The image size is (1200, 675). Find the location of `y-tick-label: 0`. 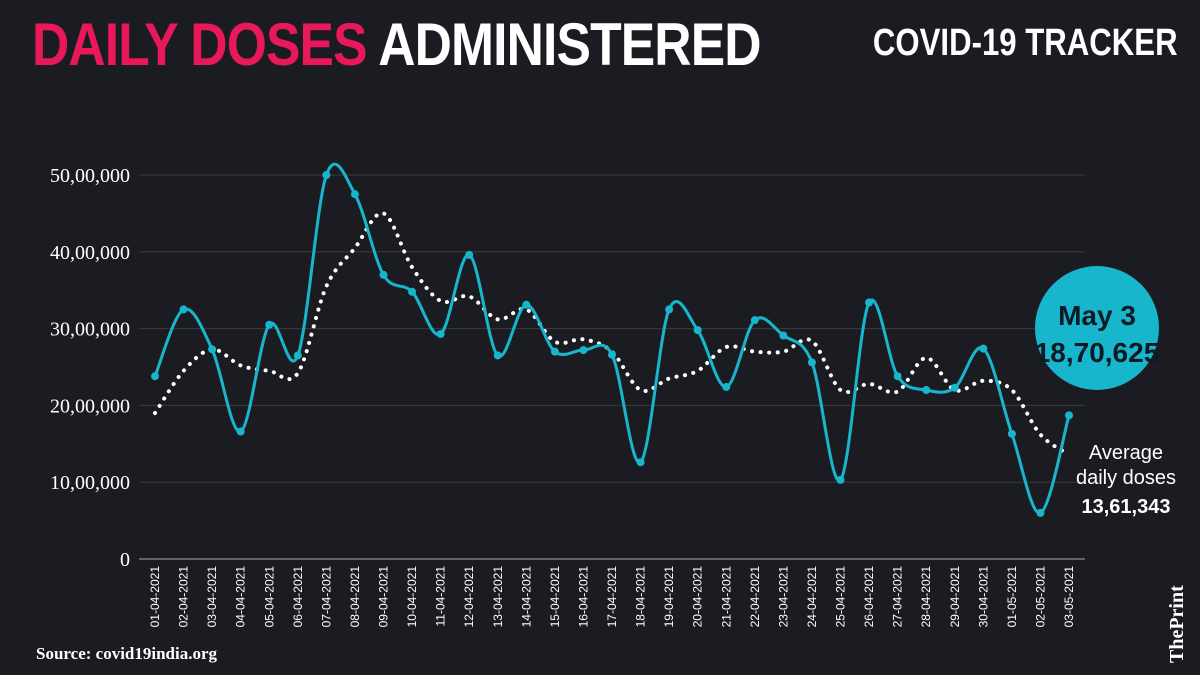

y-tick-label: 0 is located at coordinates (125, 560).